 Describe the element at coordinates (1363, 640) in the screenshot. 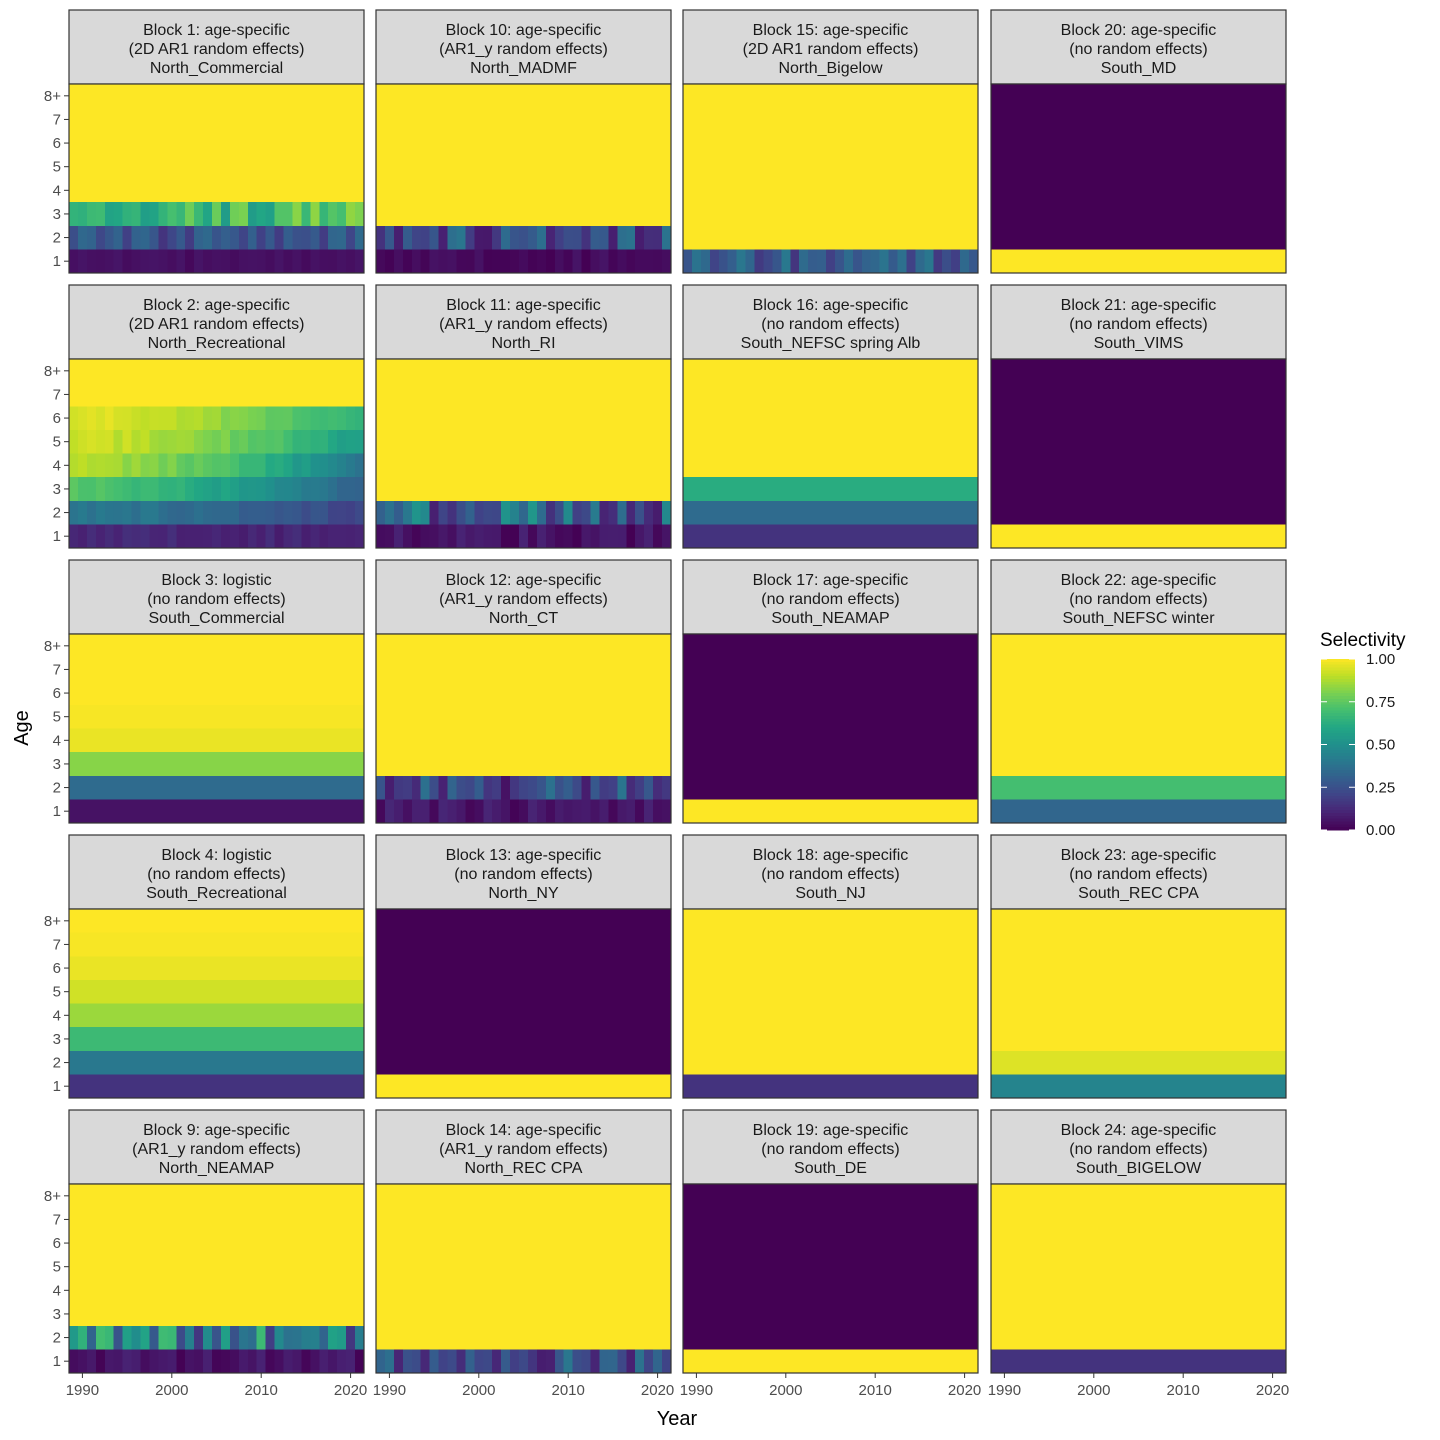

I see `legend-title: Selectivity` at that location.